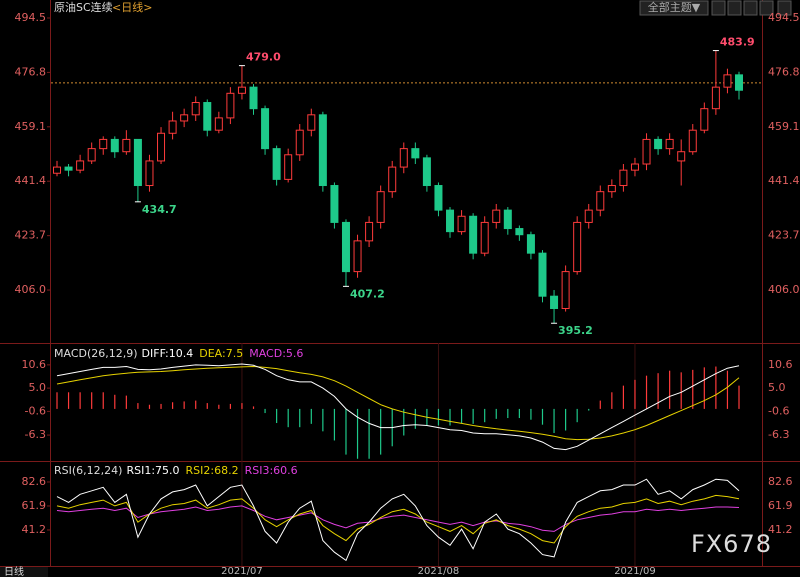 The height and width of the screenshot is (577, 800). What do you see at coordinates (784, 126) in the screenshot?
I see `y-tick-label-right: 459.1` at bounding box center [784, 126].